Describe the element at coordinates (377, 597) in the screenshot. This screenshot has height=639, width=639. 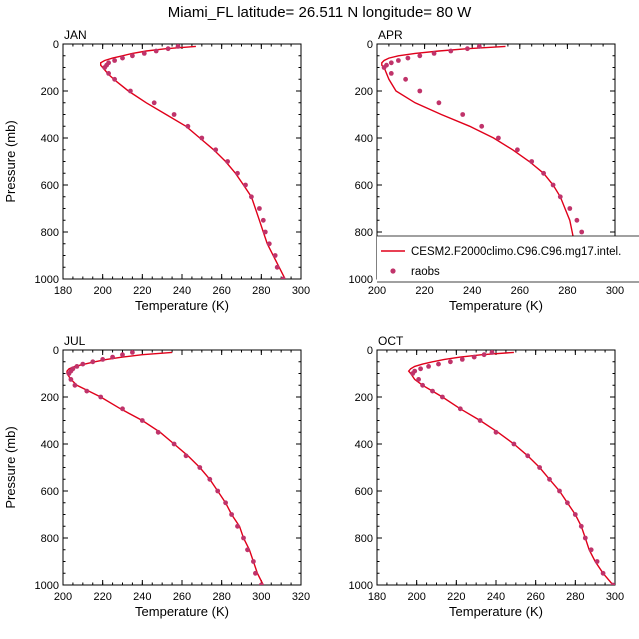
I see `x-tick-label: 180` at that location.